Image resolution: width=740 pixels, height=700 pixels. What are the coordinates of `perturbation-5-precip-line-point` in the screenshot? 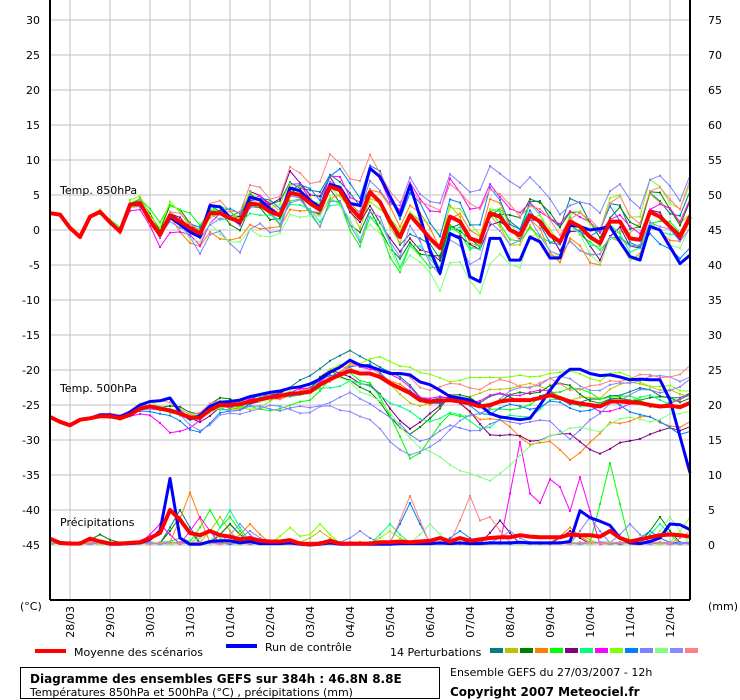 It's located at (200, 527).